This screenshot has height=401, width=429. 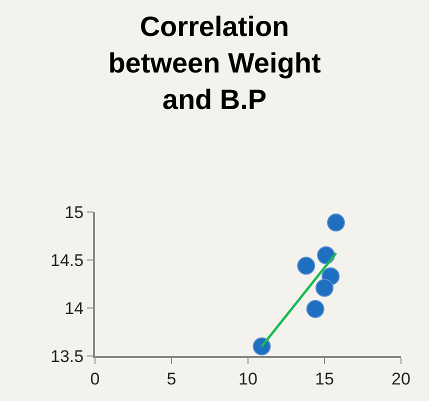 I want to click on chart-title: Correlation between Weight and B.P, so click(x=214, y=63).